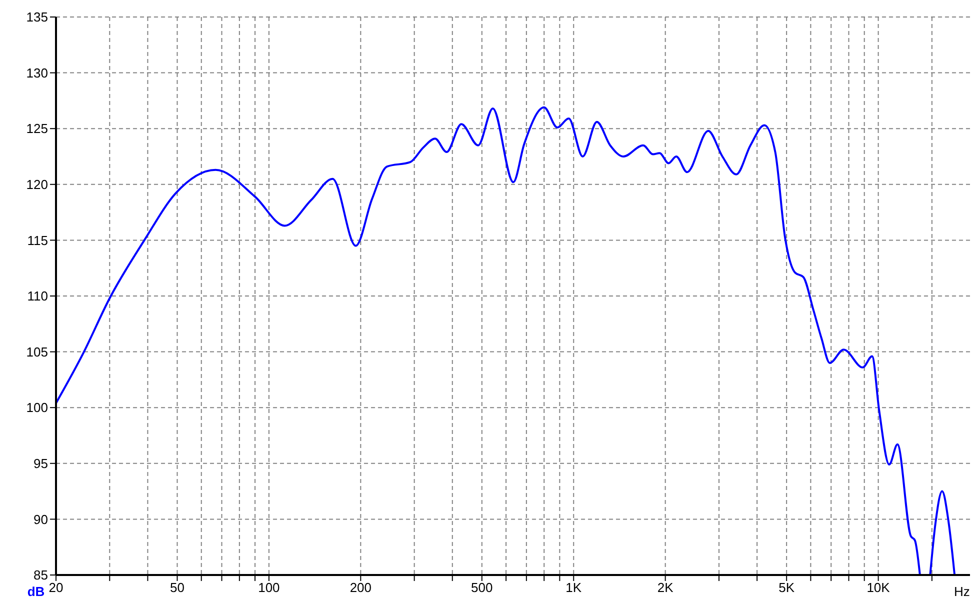 This screenshot has width=979, height=602. Describe the element at coordinates (482, 588) in the screenshot. I see `x-tick-label: 500` at that location.